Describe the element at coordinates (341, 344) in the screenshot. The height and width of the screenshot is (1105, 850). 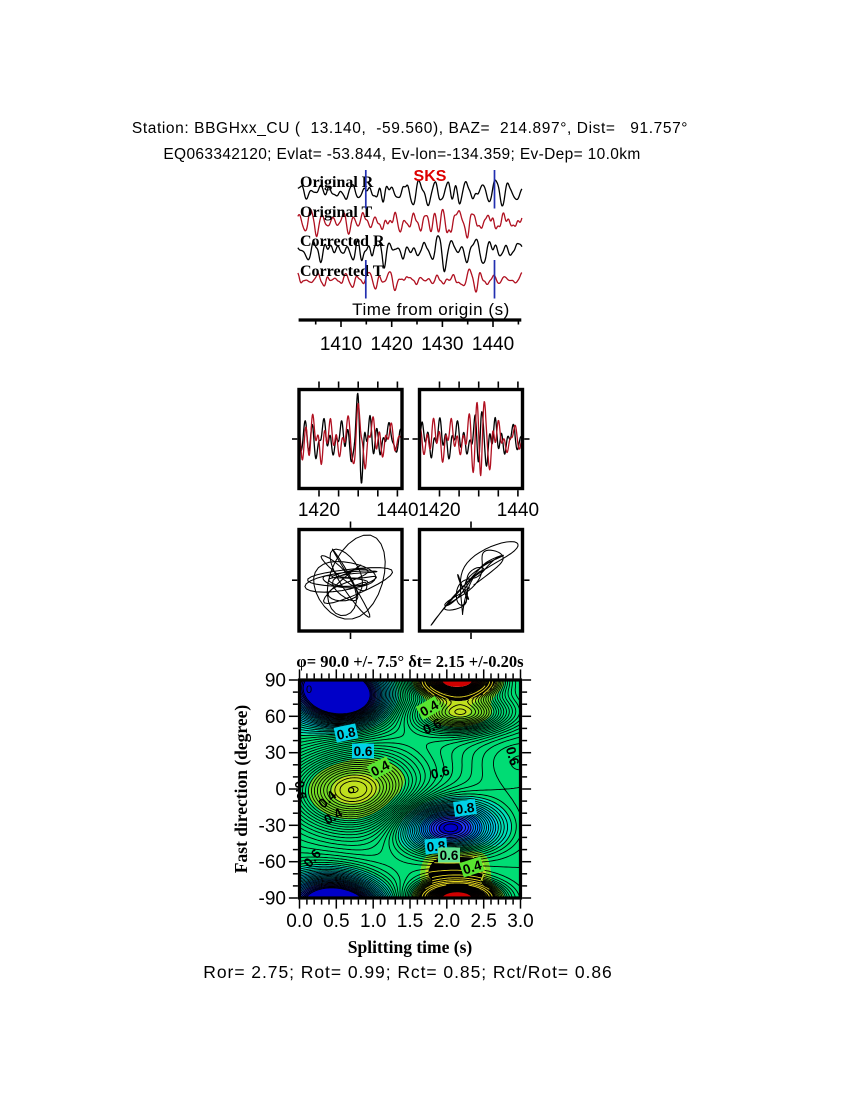
I see `svg-text: 1410` at that location.